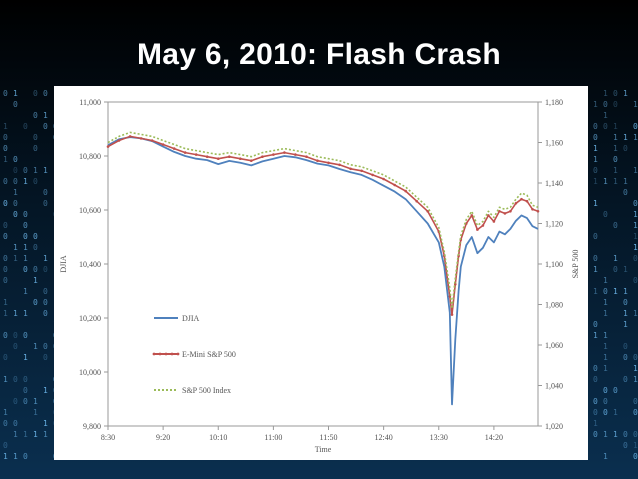 Image resolution: width=638 pixels, height=479 pixels. I want to click on x-tick-label: 12:40, so click(384, 437).